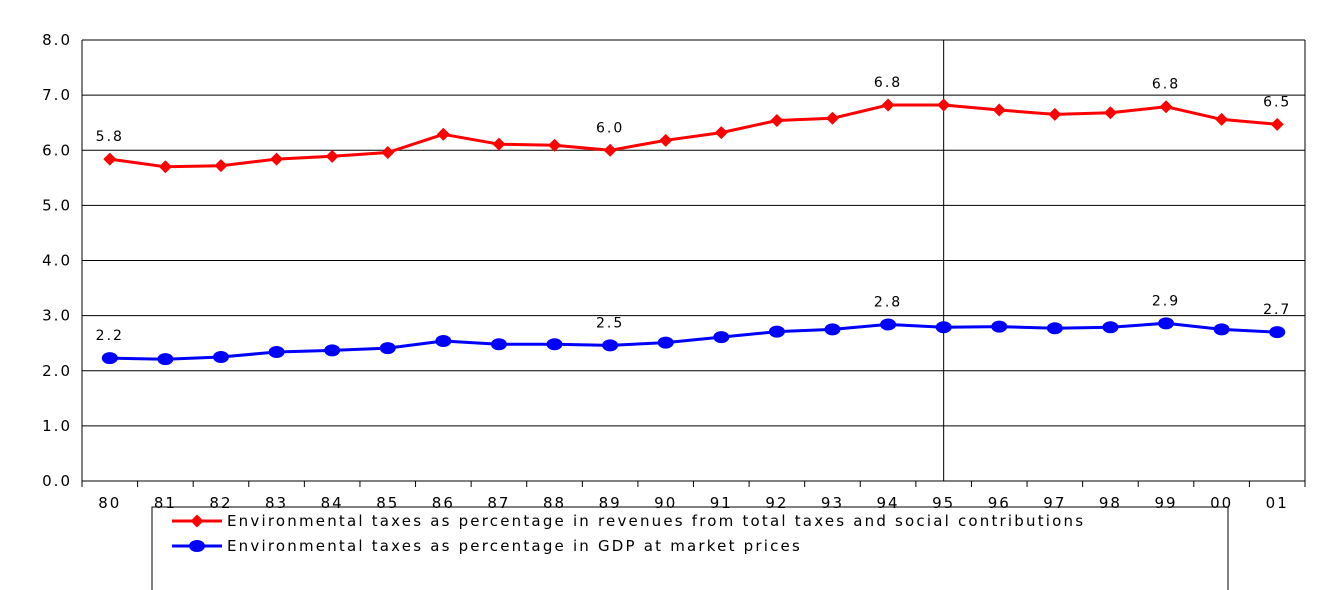 The height and width of the screenshot is (590, 1327). I want to click on y-tick-label: 8.0, so click(57, 40).